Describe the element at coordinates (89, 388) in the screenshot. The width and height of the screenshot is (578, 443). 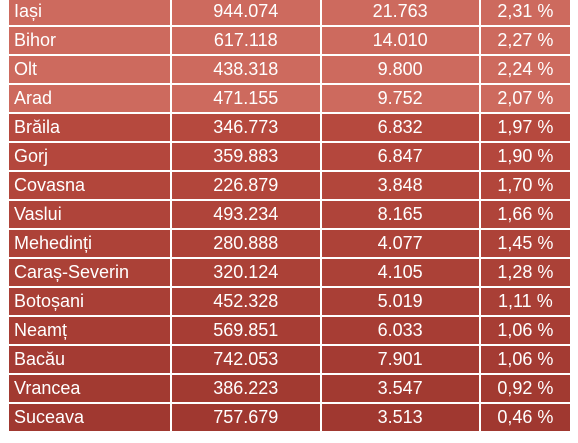
I see `table-cell: Vrancea` at that location.